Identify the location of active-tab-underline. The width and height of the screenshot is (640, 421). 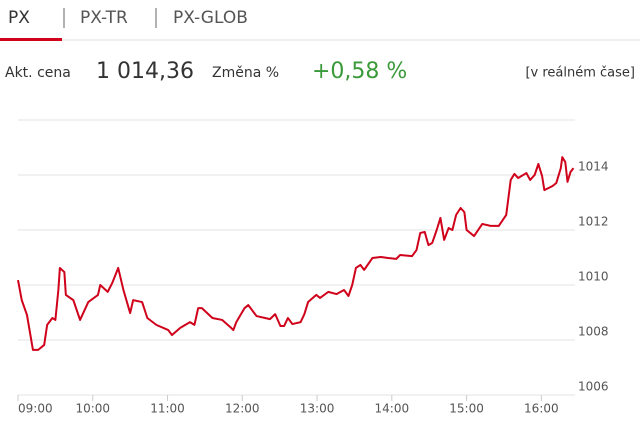
(31, 39).